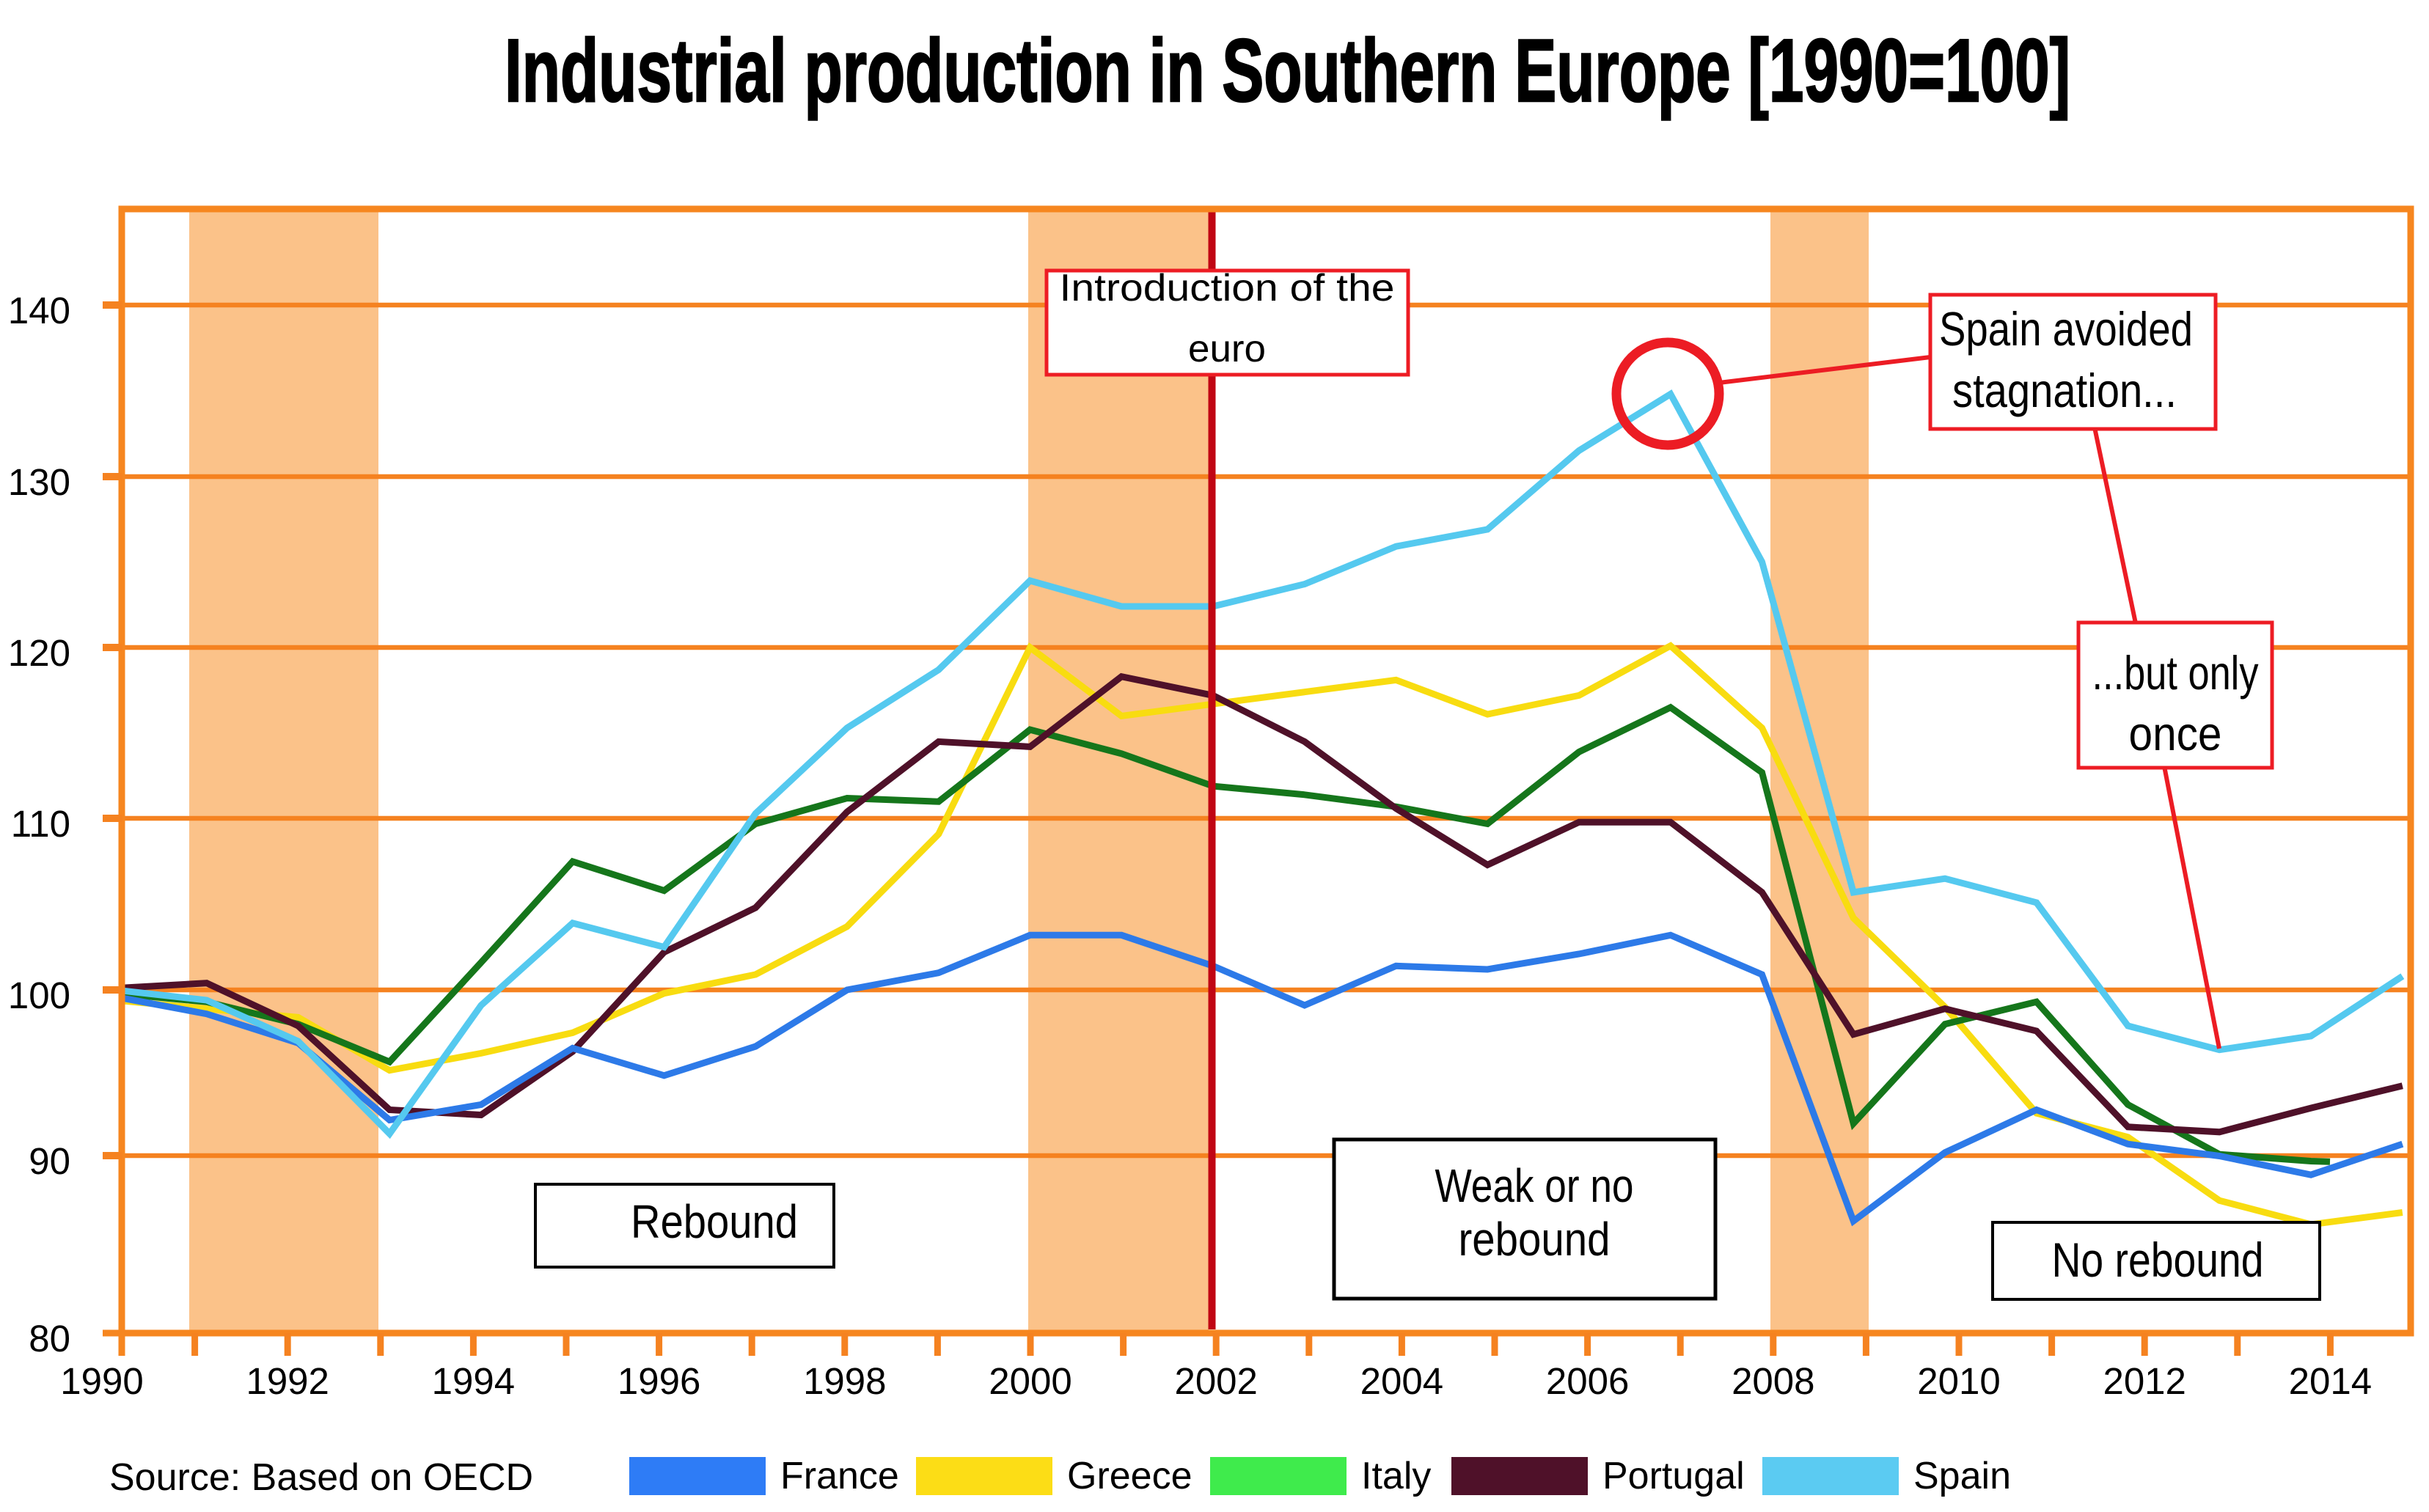  I want to click on svg-text: euro, so click(1227, 349).